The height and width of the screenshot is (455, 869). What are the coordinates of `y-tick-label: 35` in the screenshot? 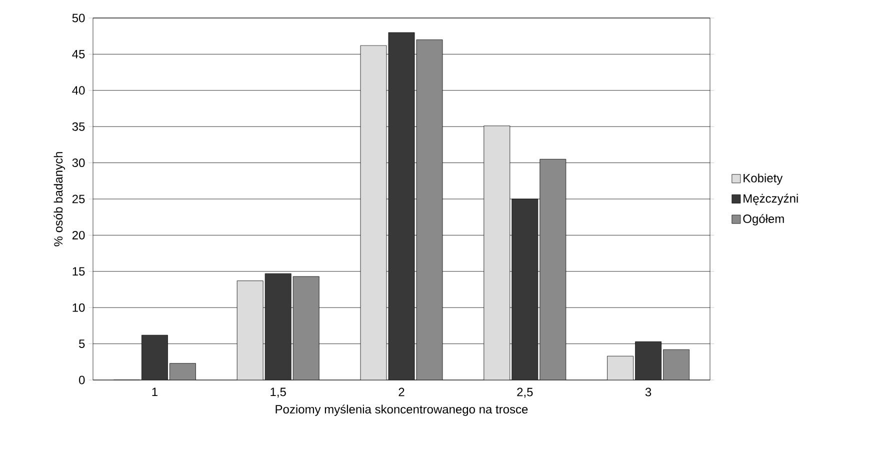 It's located at (78, 126).